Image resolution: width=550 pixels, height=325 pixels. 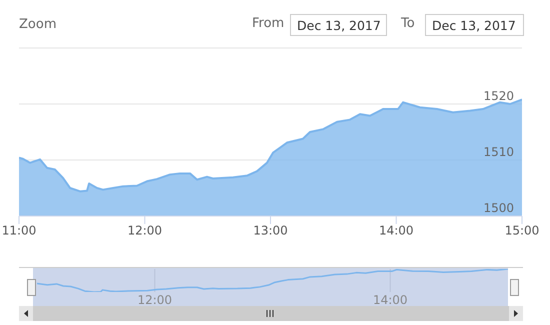 I want to click on x-tick-label: 11:00, so click(x=19, y=231).